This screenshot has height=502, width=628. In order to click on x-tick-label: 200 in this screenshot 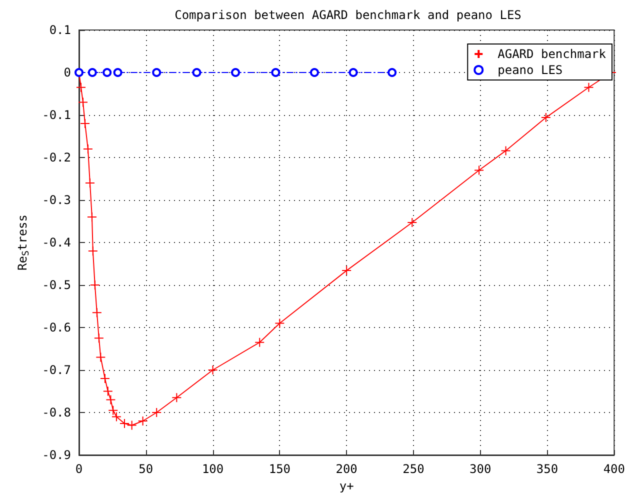, I will do `click(347, 469)`.